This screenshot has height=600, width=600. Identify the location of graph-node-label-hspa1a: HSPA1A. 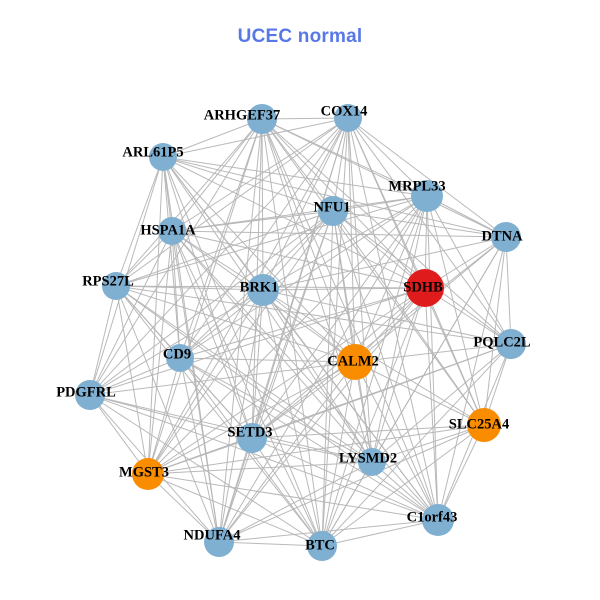
(168, 230).